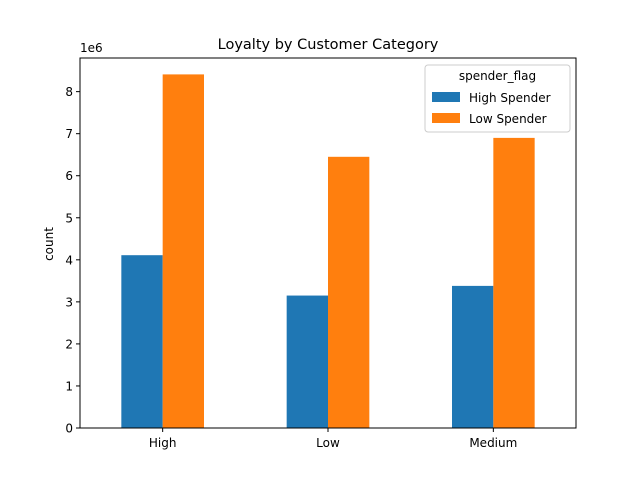 This screenshot has width=640, height=480. What do you see at coordinates (497, 76) in the screenshot?
I see `legend-title: spender_flag` at bounding box center [497, 76].